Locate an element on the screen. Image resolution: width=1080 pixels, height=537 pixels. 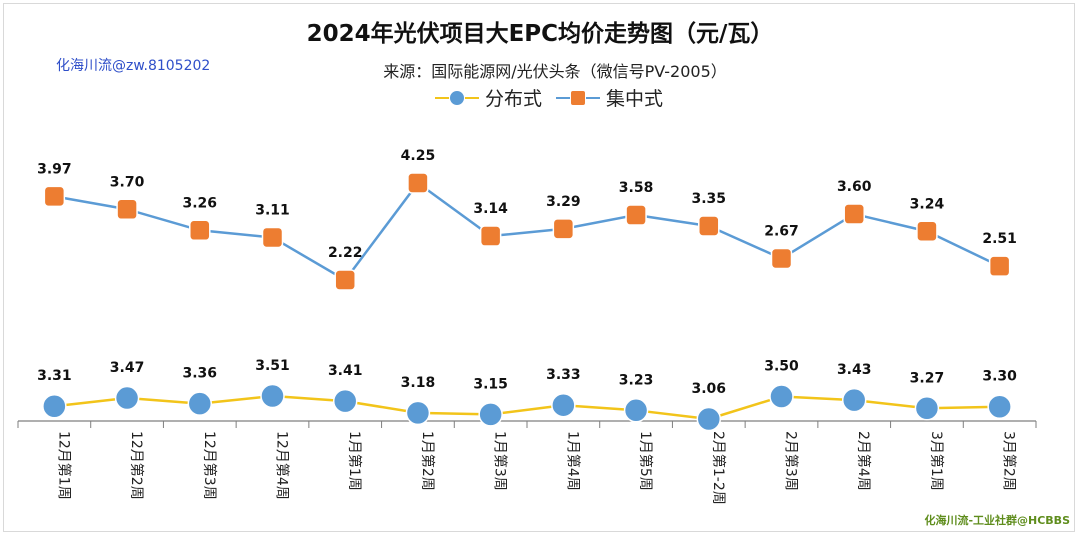
data-label-centralized: 3.97 is located at coordinates (54, 169).